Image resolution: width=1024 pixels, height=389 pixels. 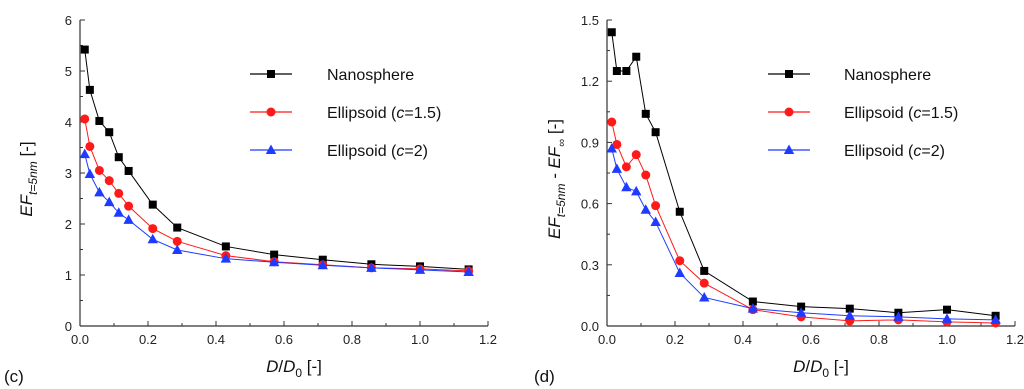 I want to click on y-tick-label: 0.6, so click(x=590, y=204).